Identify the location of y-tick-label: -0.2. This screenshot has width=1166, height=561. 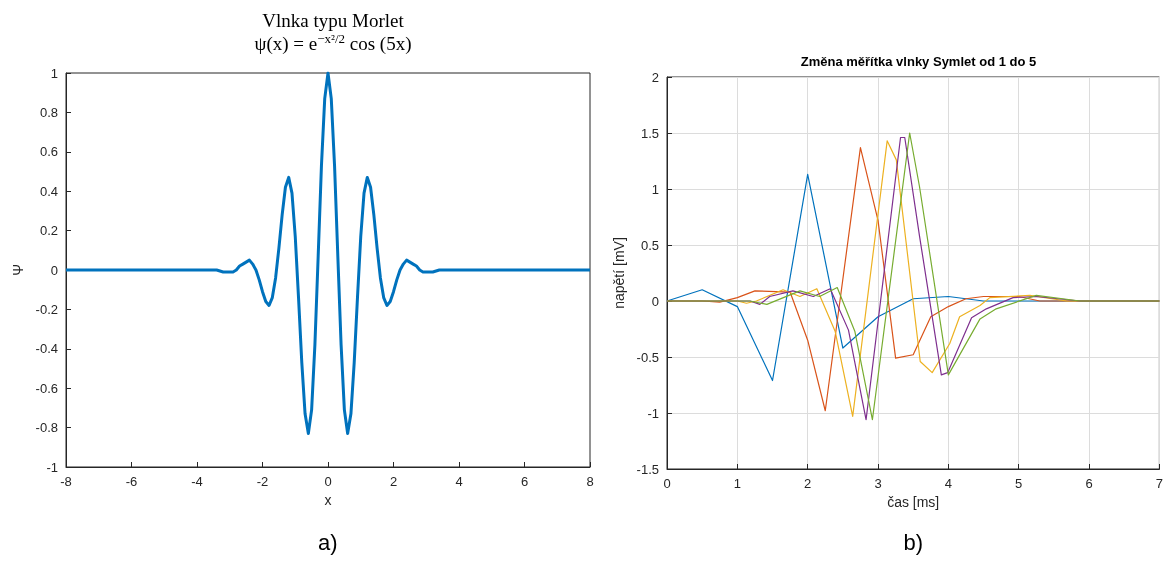
(46, 309).